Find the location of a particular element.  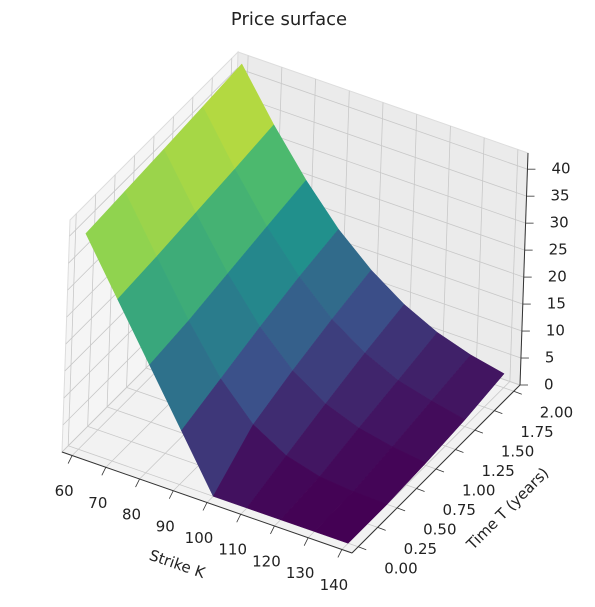

z-tick-label: 30 is located at coordinates (559, 223).